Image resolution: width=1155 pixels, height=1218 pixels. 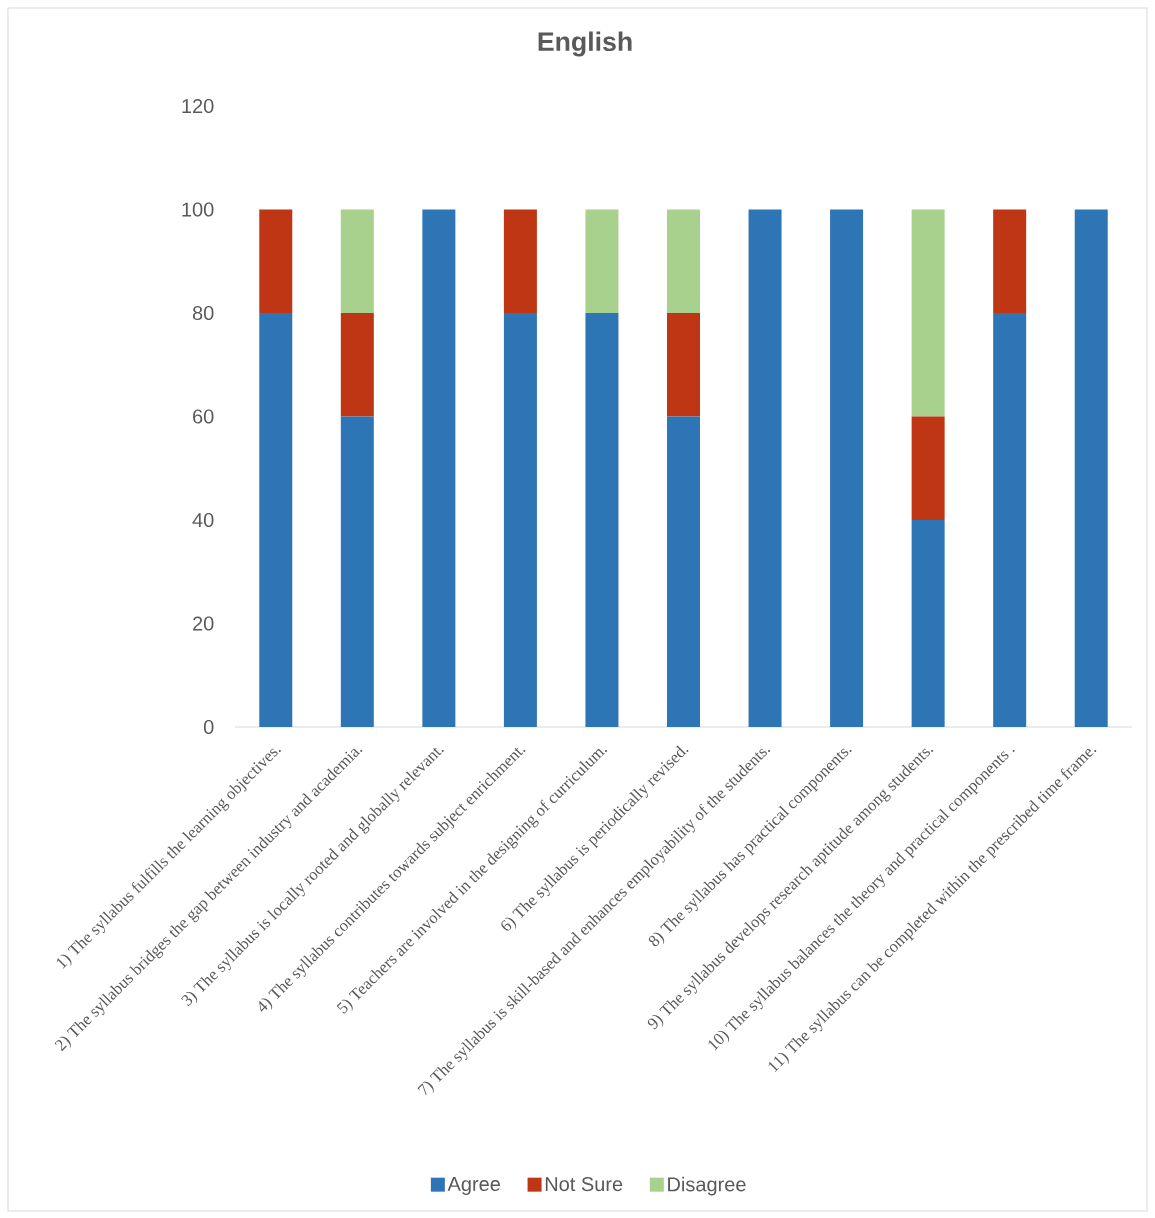 What do you see at coordinates (203, 313) in the screenshot?
I see `y-tick-label: 80` at bounding box center [203, 313].